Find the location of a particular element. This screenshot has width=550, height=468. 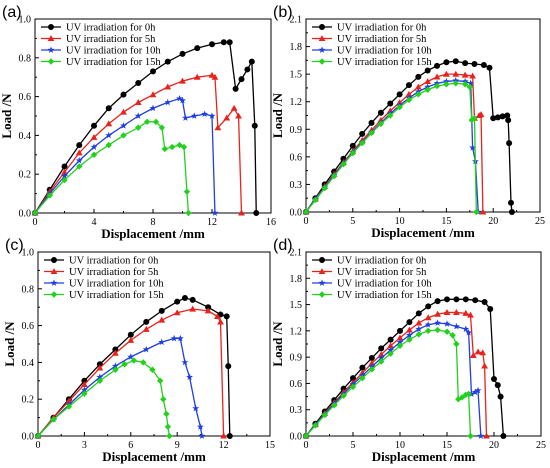

y-tick-label-c: 1.0 is located at coordinates (28, 253).